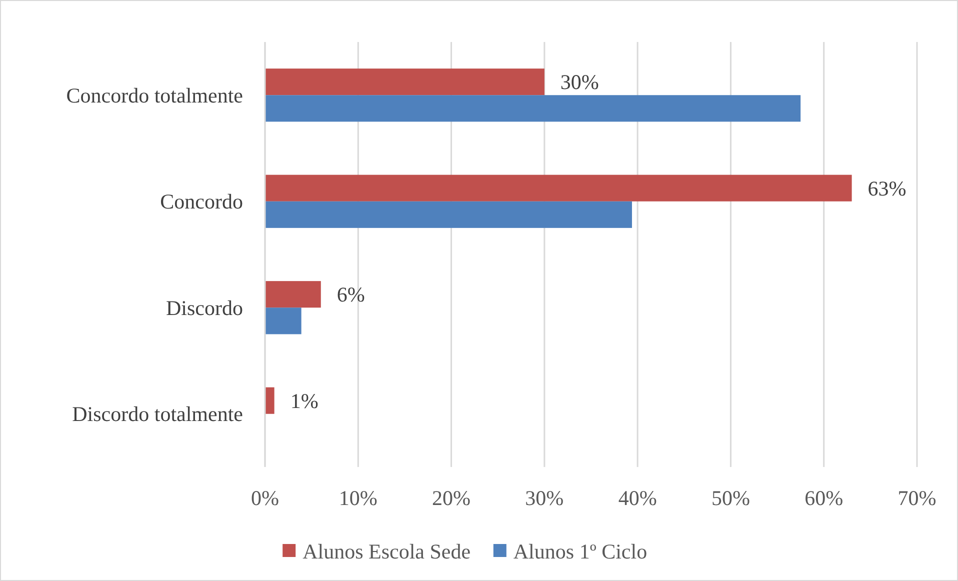 This screenshot has height=581, width=958. Describe the element at coordinates (887, 188) in the screenshot. I see `data-label: 63%` at that location.